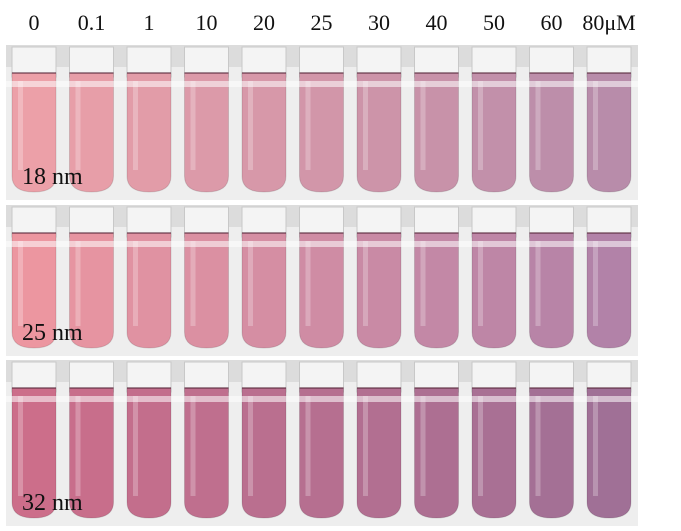  I want to click on concentration-label: 0.1, so click(92, 22).